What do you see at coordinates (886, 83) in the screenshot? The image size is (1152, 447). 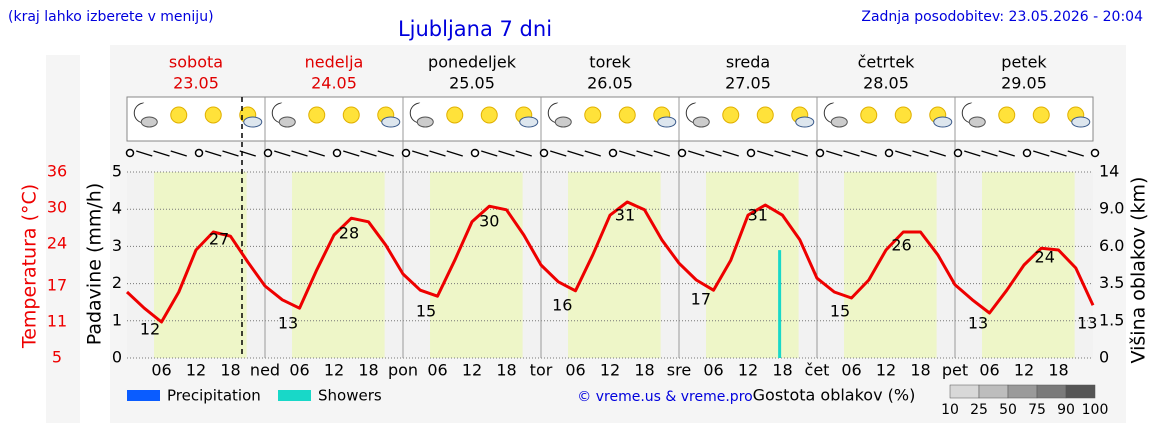 I see `day-date: 28.05` at bounding box center [886, 83].